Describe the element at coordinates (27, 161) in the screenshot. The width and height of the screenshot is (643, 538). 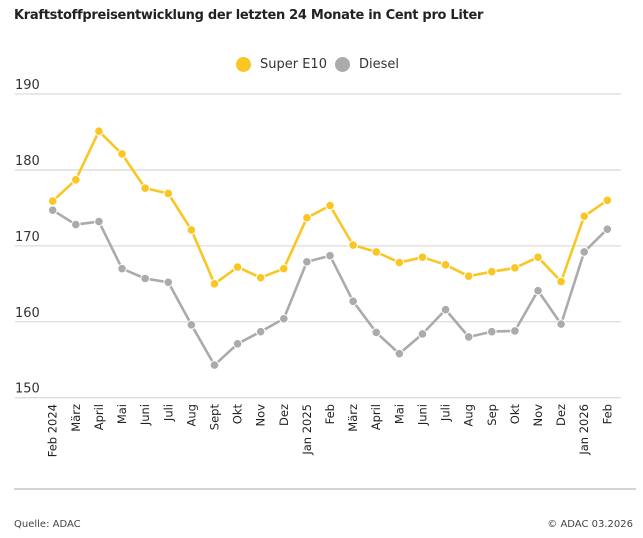
I see `y-tick-label: 180` at that location.